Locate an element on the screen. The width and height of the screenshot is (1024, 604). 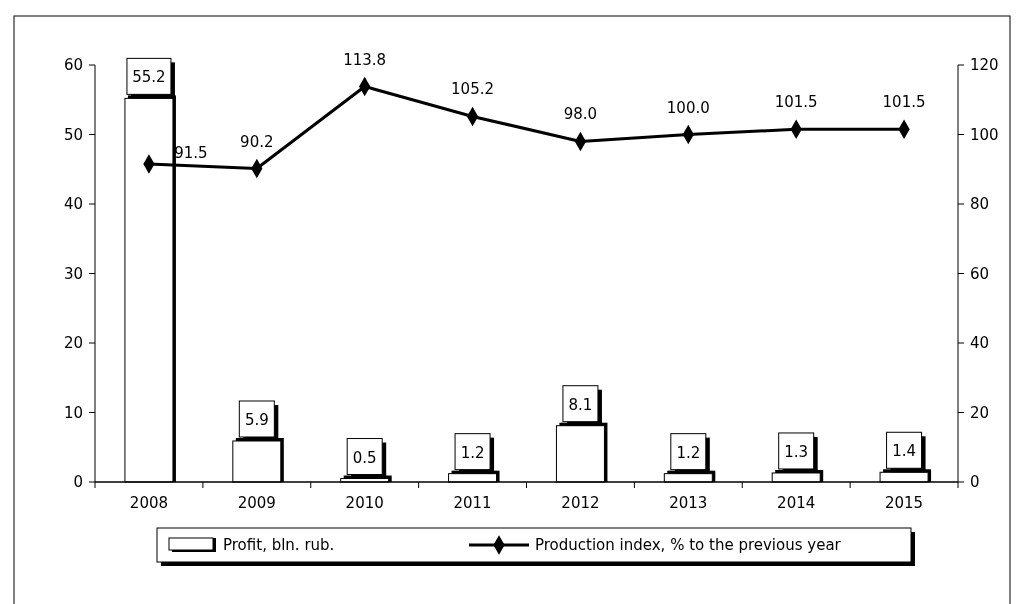
x-tick-label: 2015 is located at coordinates (904, 503).